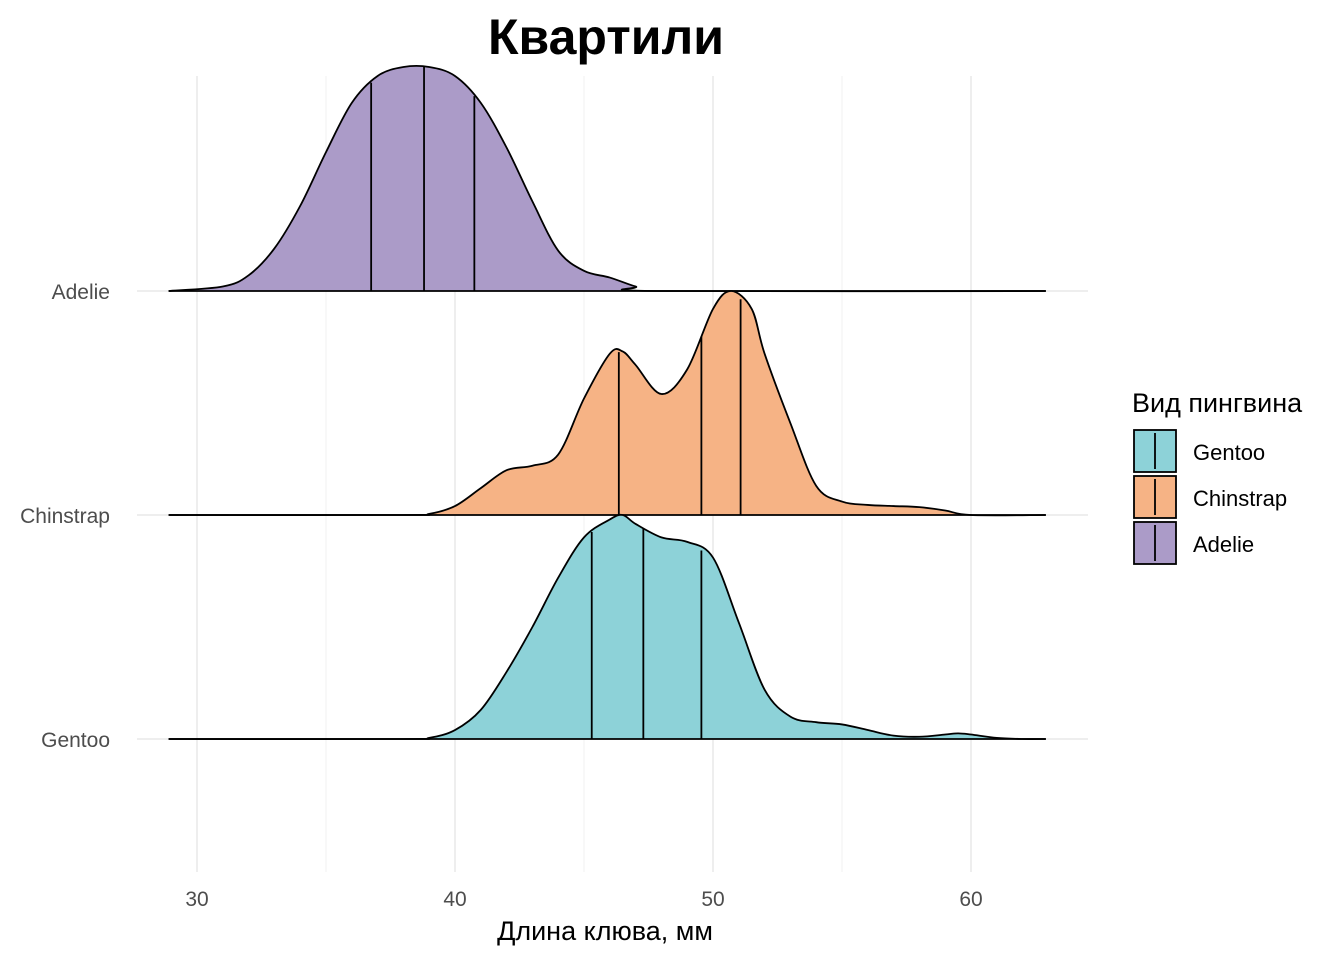  I want to click on chart-title: Квартили, so click(606, 37).